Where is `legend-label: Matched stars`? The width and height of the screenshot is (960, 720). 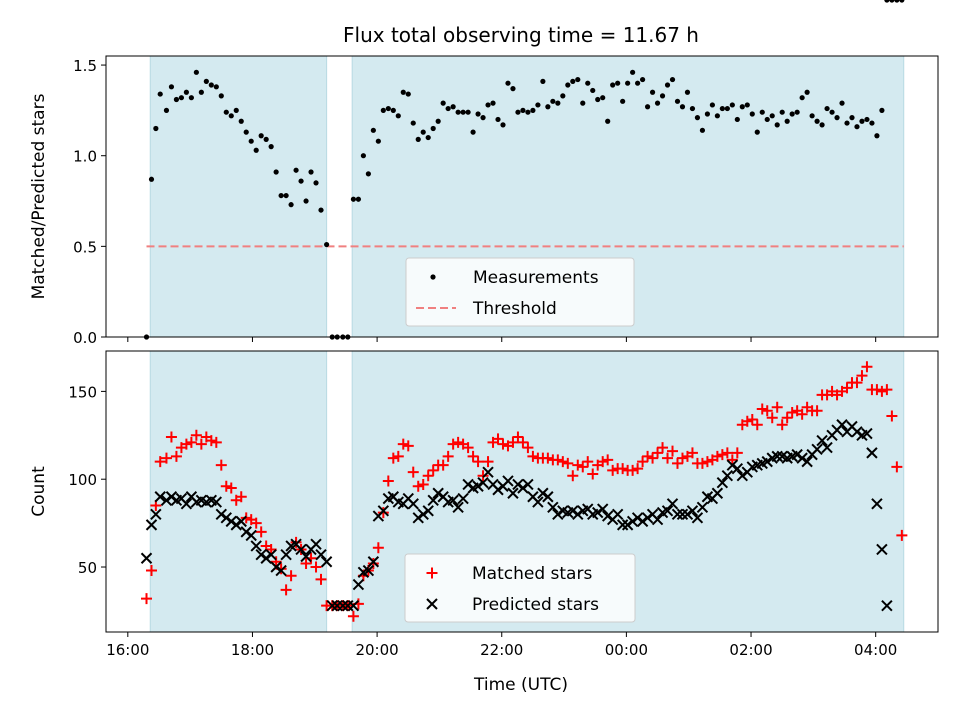
legend-label: Matched stars is located at coordinates (532, 574).